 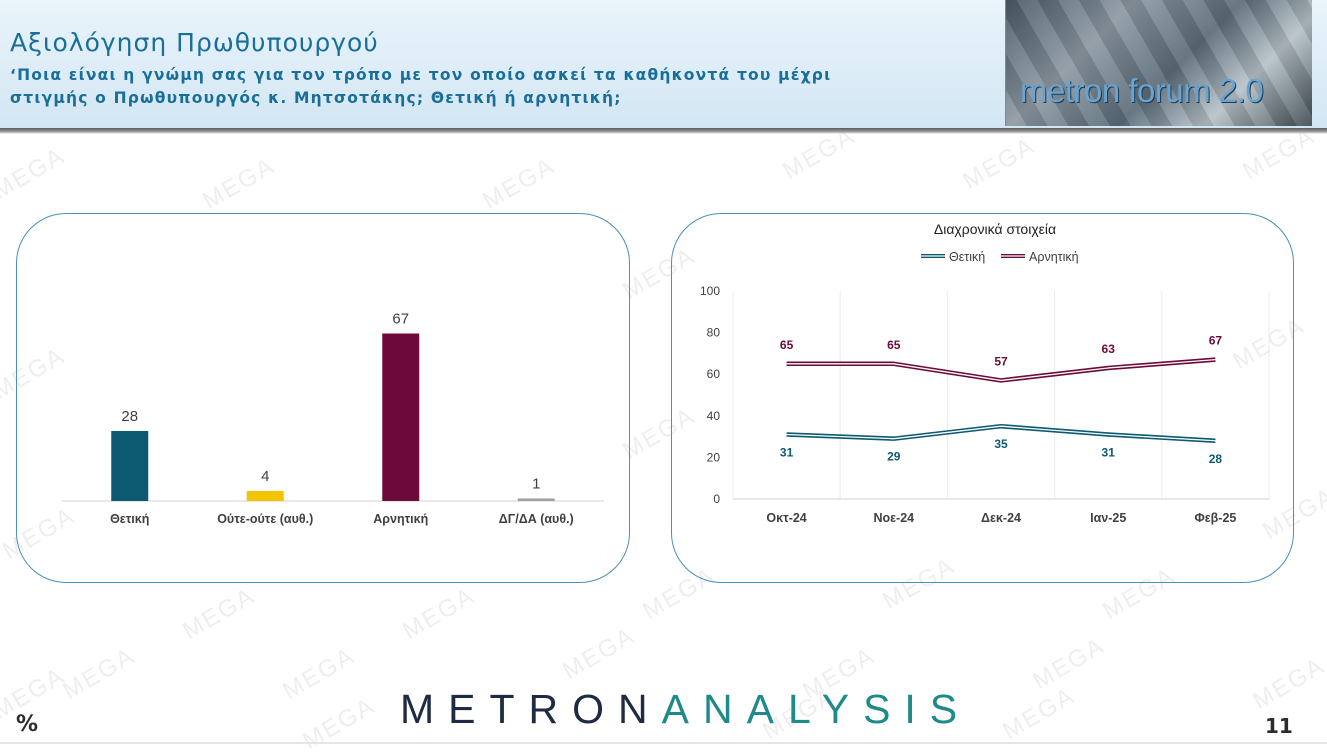 What do you see at coordinates (265, 476) in the screenshot?
I see `data-label: 4` at bounding box center [265, 476].